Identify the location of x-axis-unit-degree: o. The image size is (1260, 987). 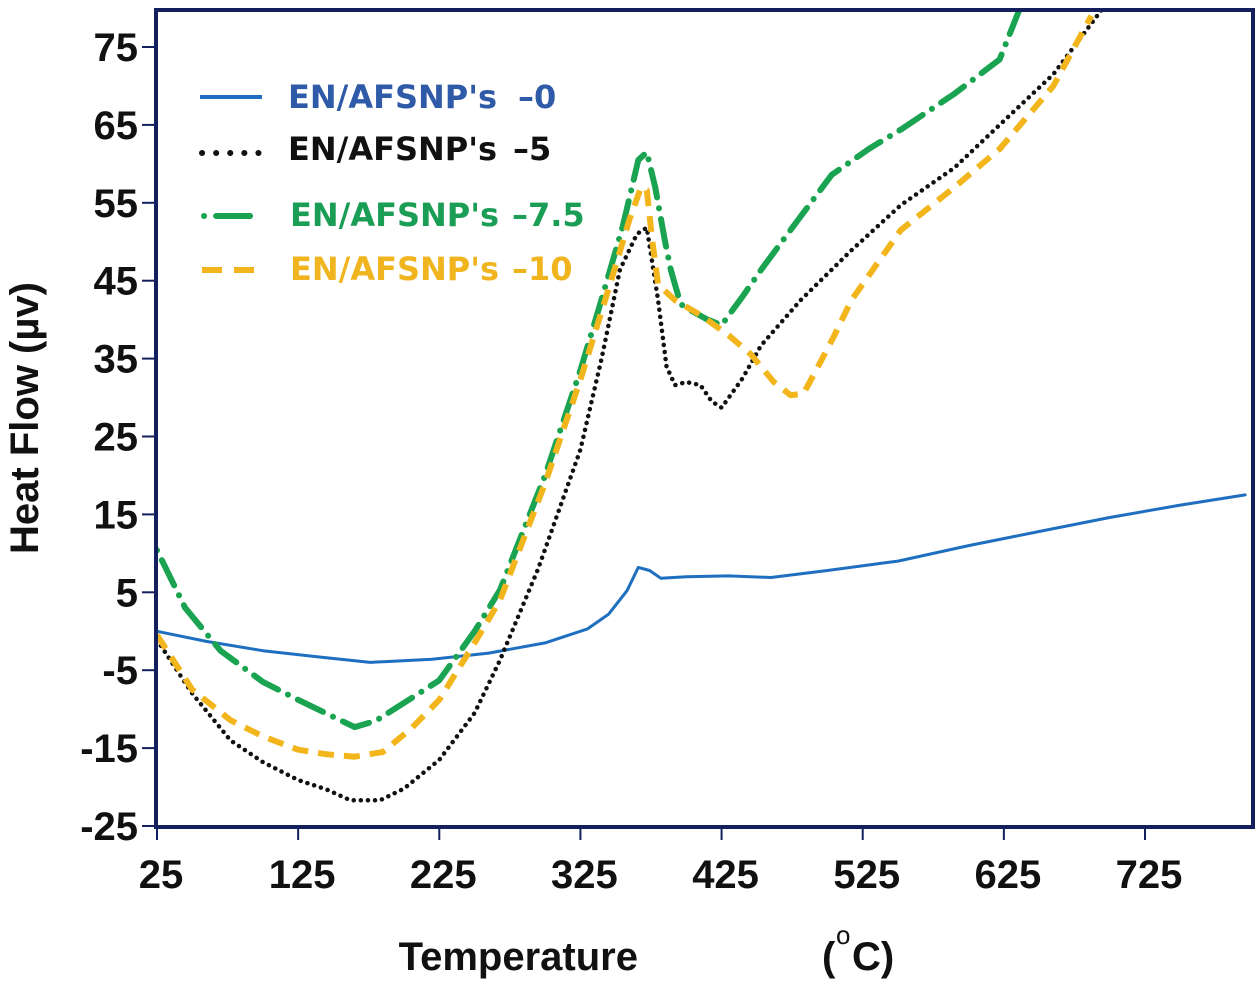
(843, 935).